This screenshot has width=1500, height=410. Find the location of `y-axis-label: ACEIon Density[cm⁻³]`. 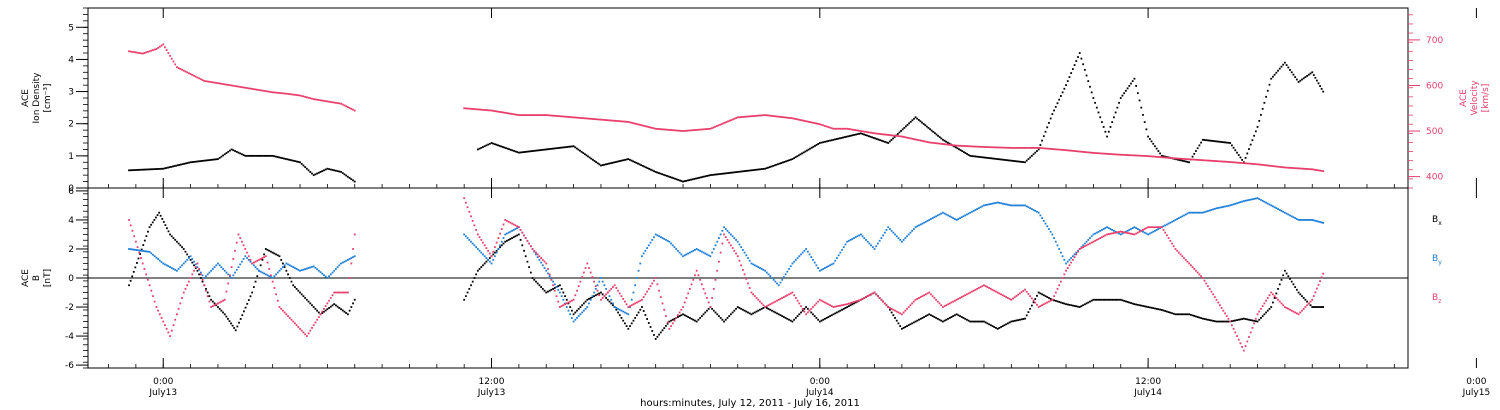

y-axis-label: ACEIon Density[cm⁻³] is located at coordinates (37, 98).